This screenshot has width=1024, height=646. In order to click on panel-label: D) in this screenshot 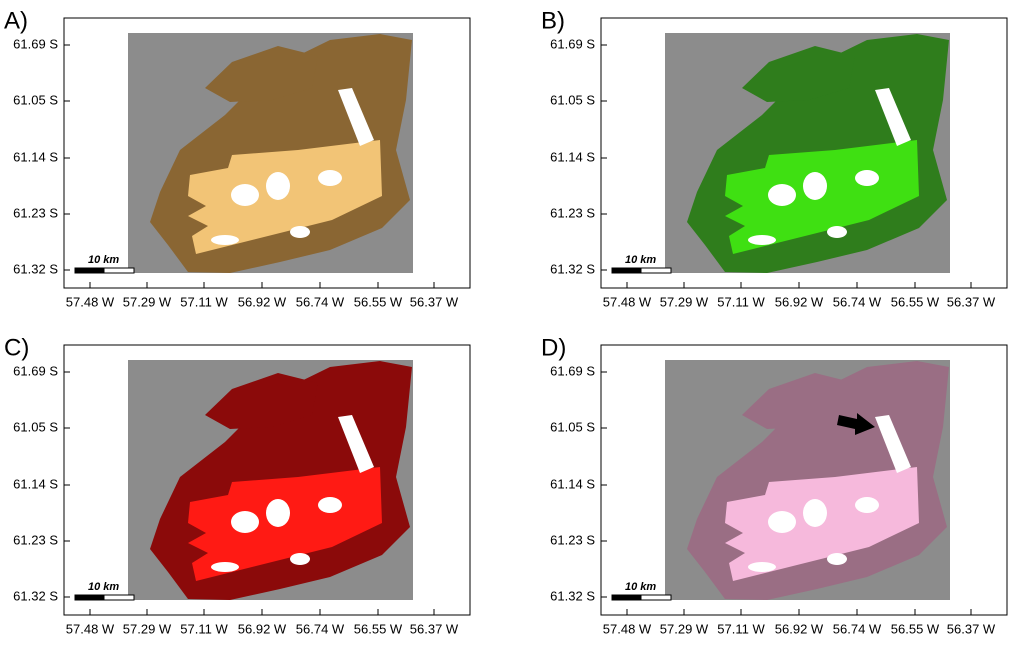, I will do `click(553, 347)`.